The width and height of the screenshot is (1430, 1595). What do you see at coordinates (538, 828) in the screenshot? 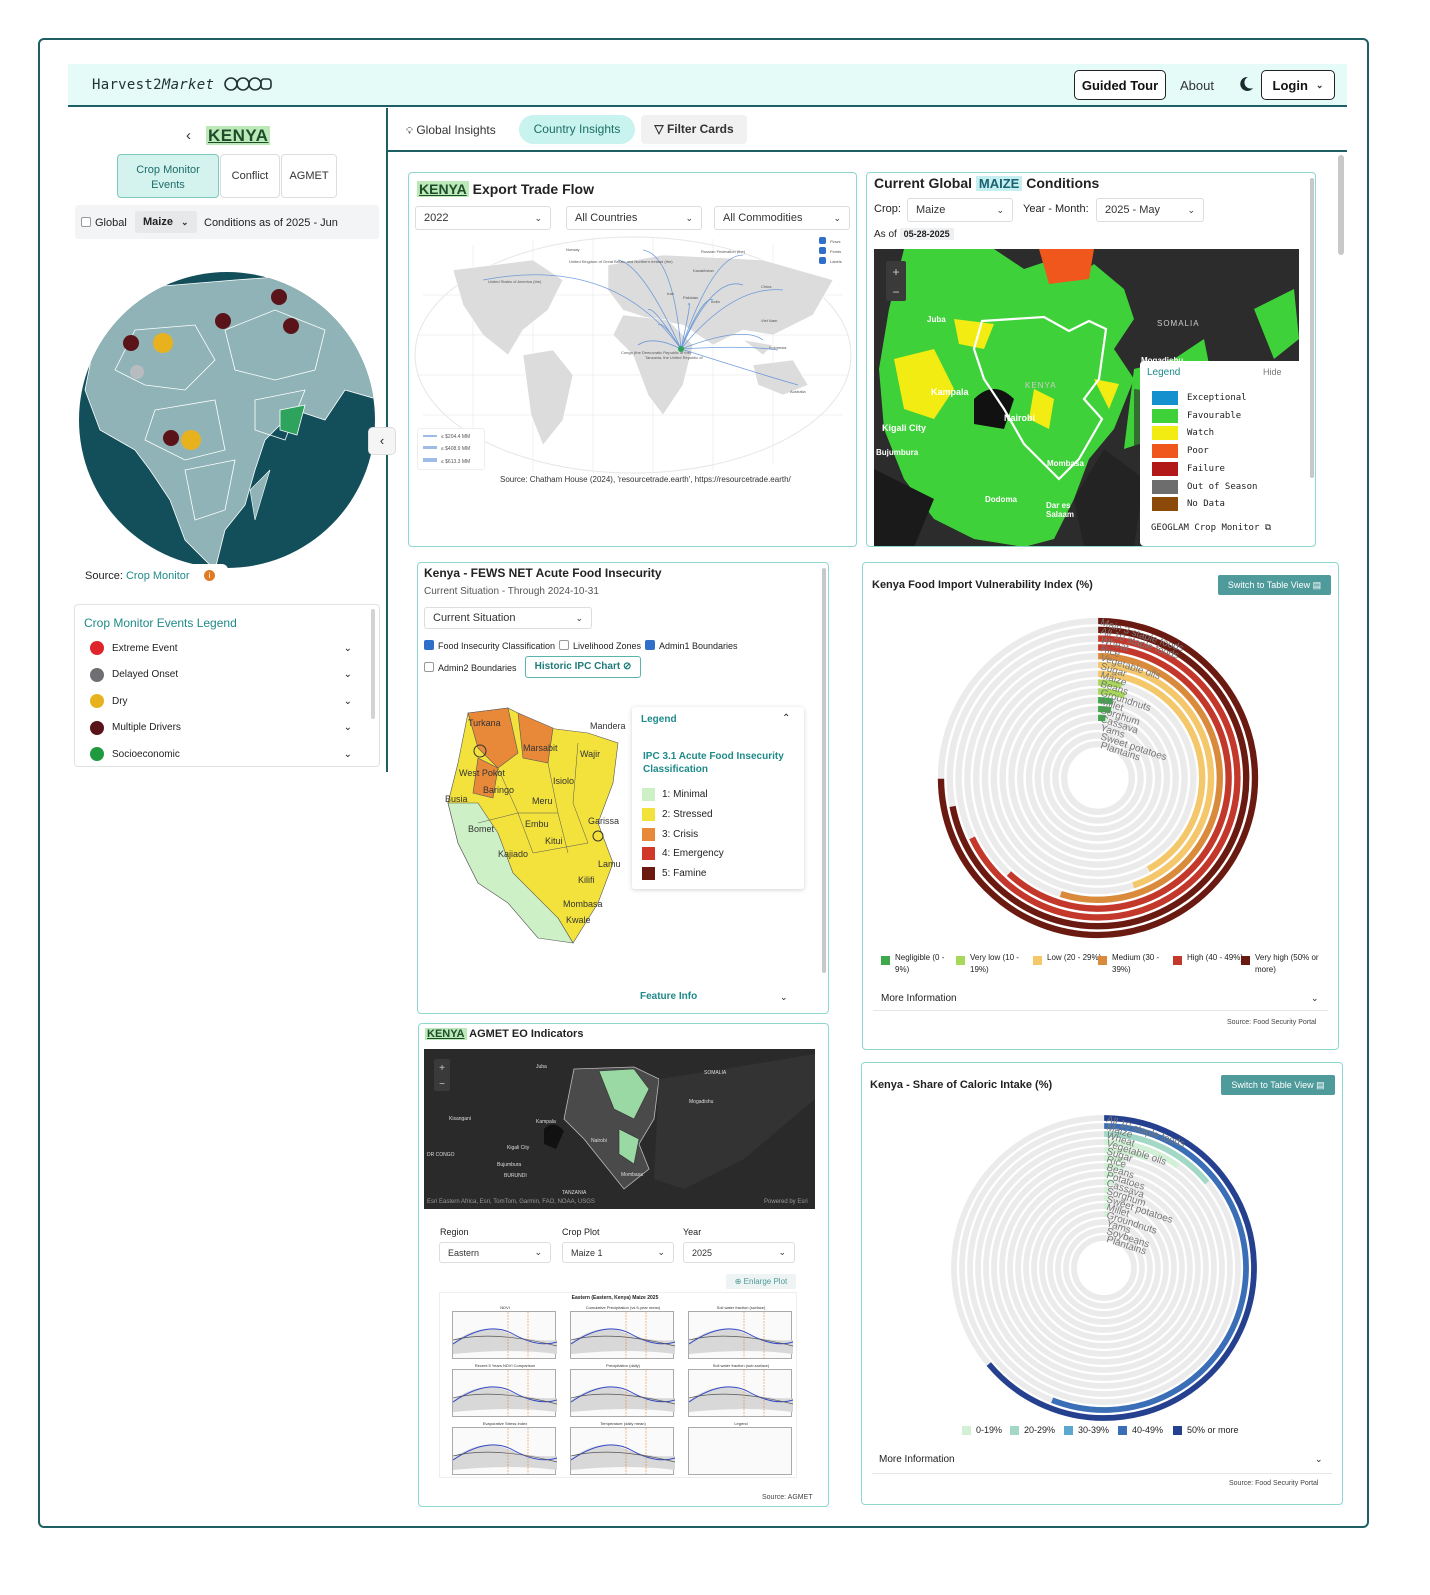
I see `fews-map` at bounding box center [538, 828].